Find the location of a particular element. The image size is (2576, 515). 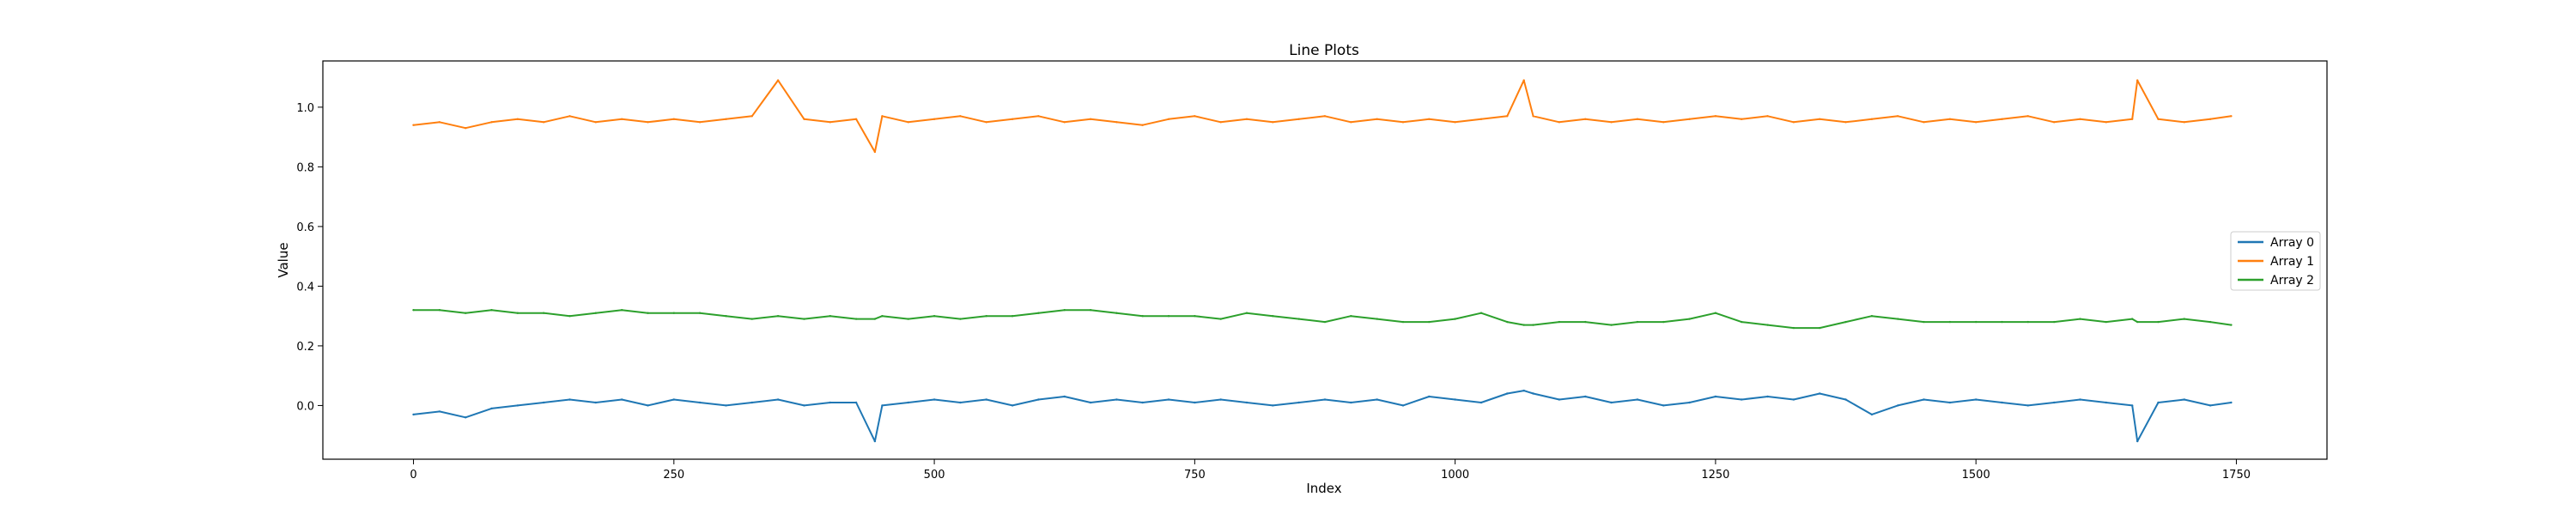

y-tick-label: 1.0 is located at coordinates (305, 108).